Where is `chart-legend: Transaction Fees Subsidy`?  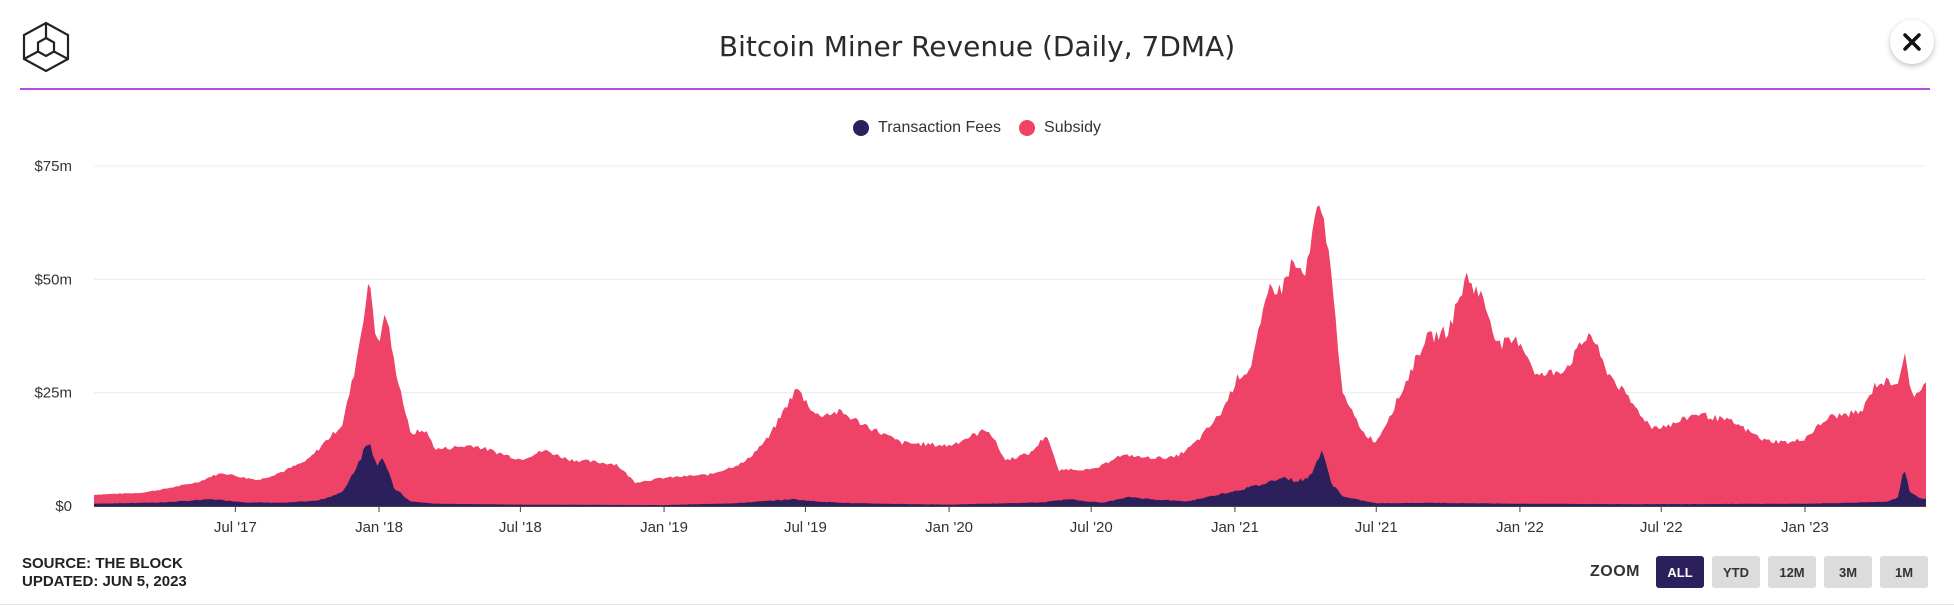 chart-legend: Transaction Fees Subsidy is located at coordinates (977, 128).